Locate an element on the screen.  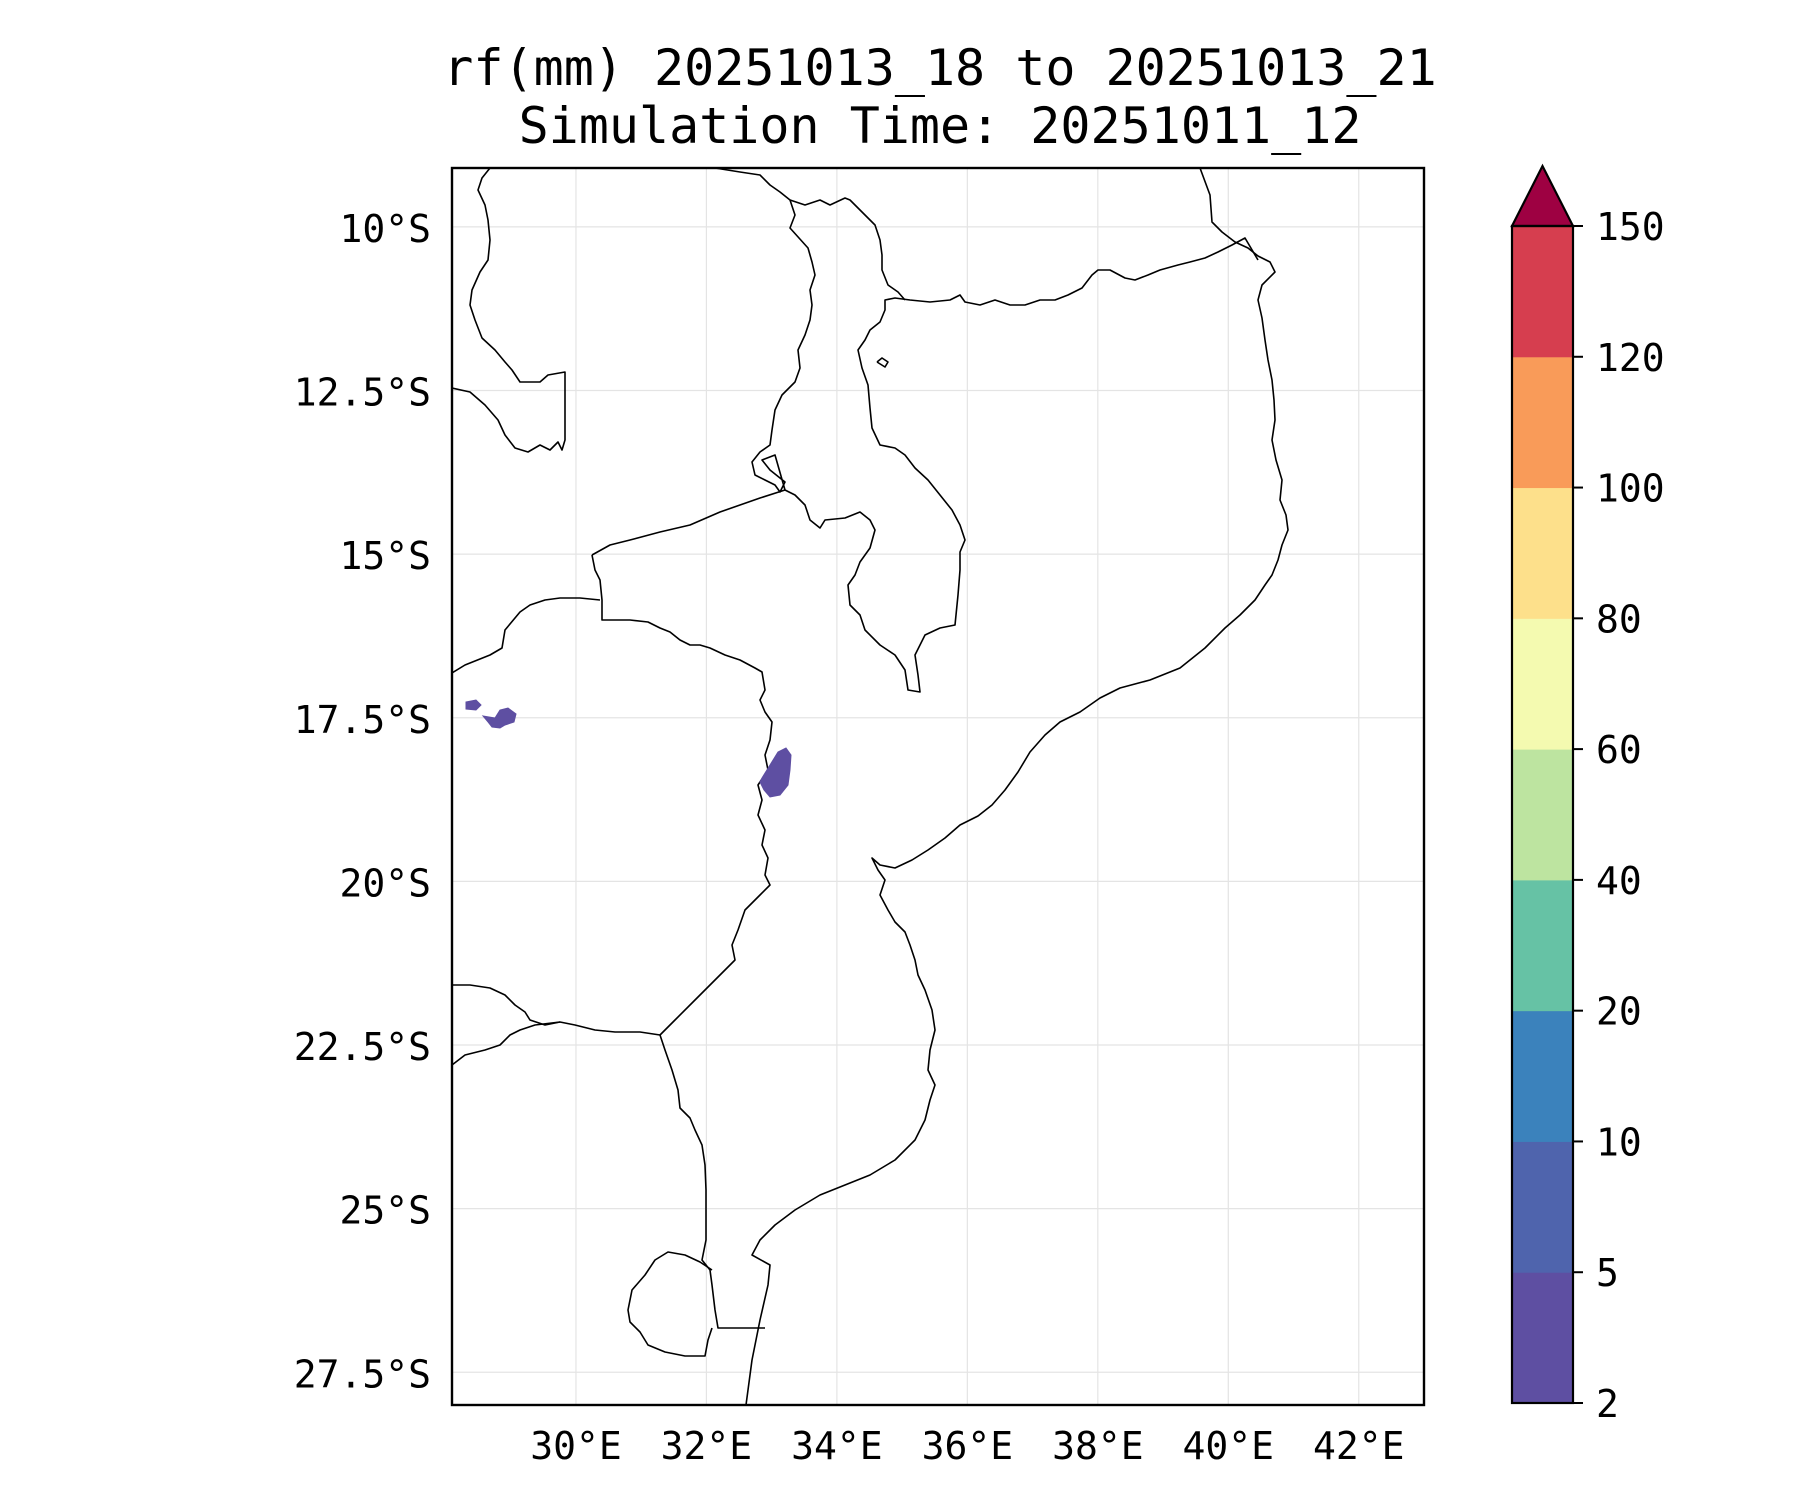
lon-tick-label: 38°E is located at coordinates (1098, 1446).